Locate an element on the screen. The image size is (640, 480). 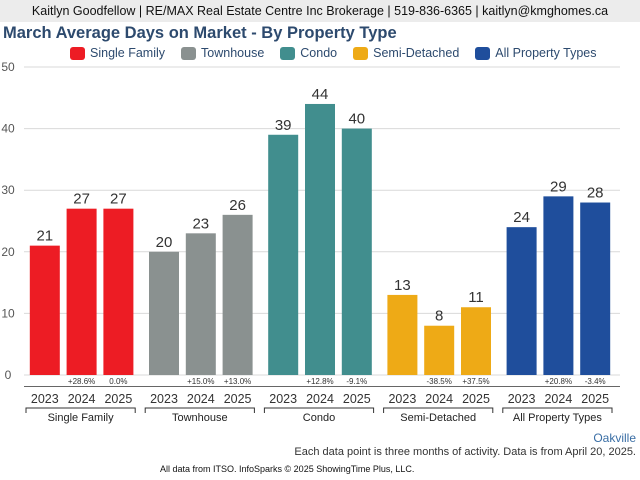
value-label: 28 is located at coordinates (595, 193).